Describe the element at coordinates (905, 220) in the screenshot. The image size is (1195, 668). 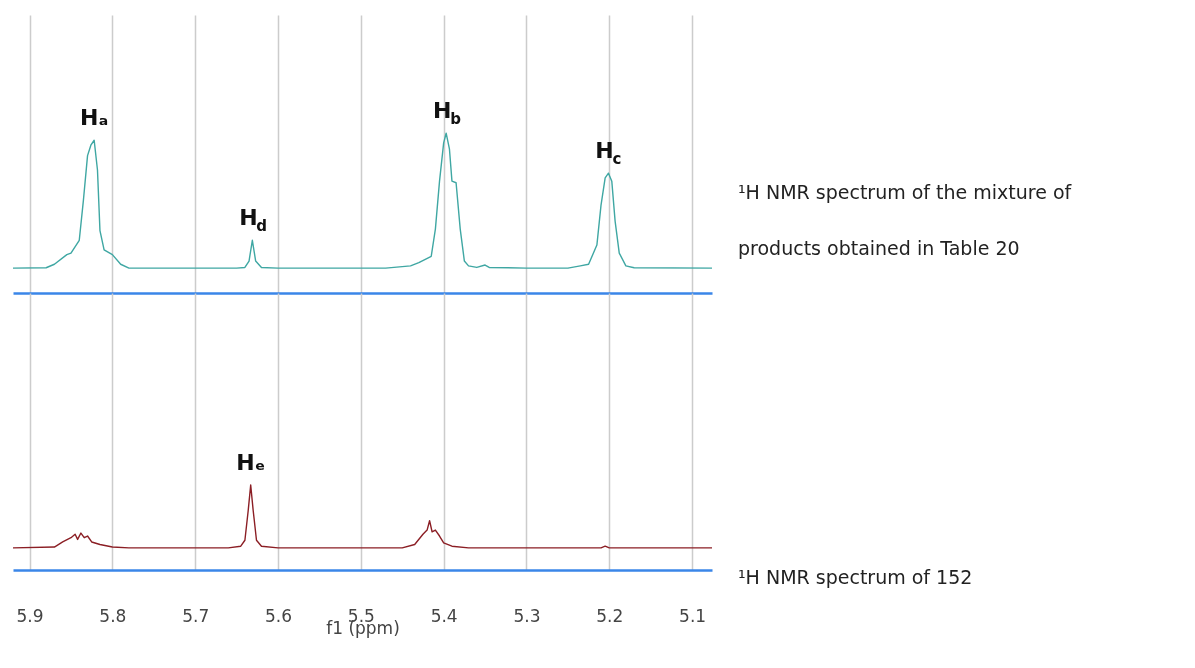
I see `text: ¹H NMR spectrum of the mixture of products obtained in Table 20` at that location.